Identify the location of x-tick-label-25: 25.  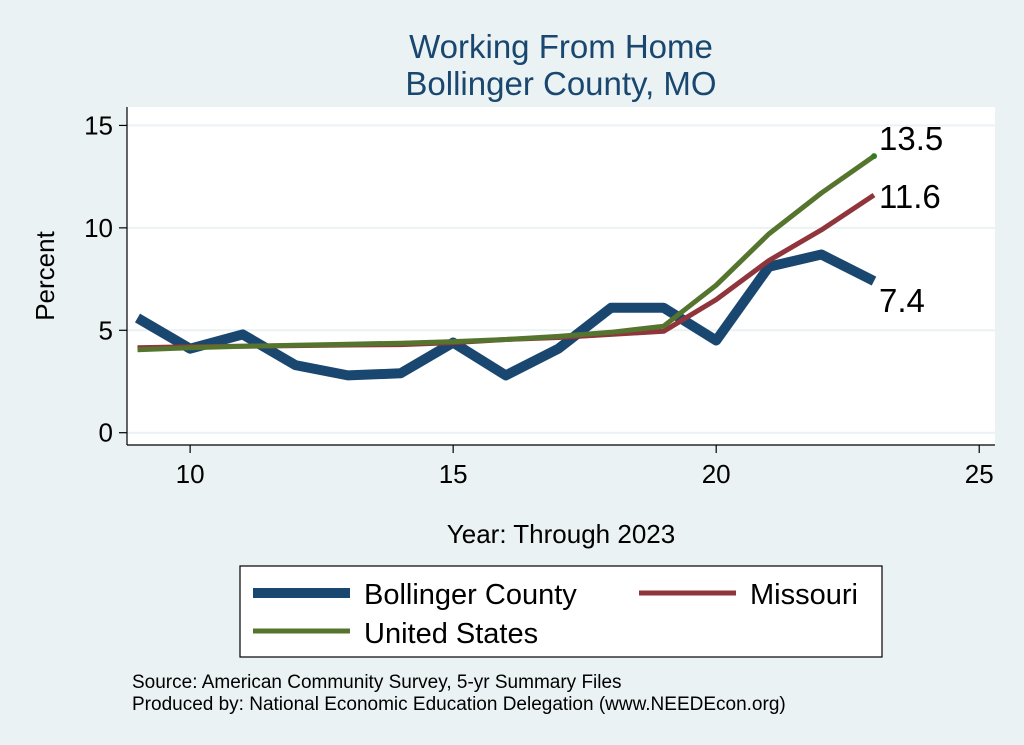
(979, 474).